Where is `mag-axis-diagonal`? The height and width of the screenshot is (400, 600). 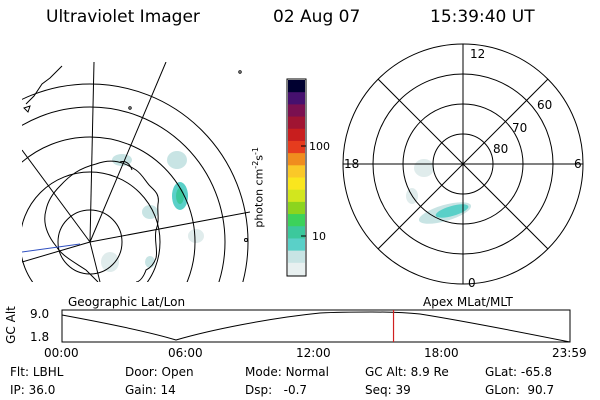
mag-axis-diagonal is located at coordinates (463, 164).